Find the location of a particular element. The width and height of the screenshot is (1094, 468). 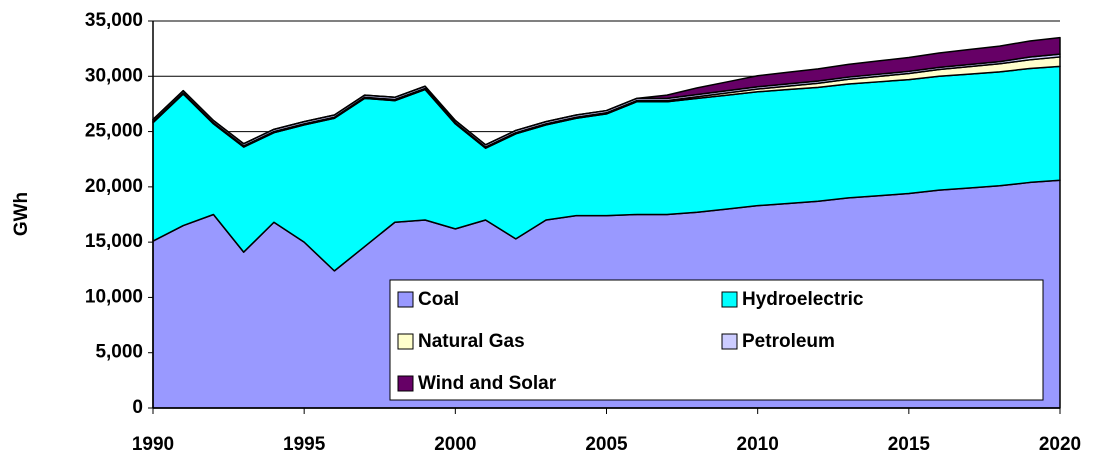

legend-label: Coal is located at coordinates (438, 299).